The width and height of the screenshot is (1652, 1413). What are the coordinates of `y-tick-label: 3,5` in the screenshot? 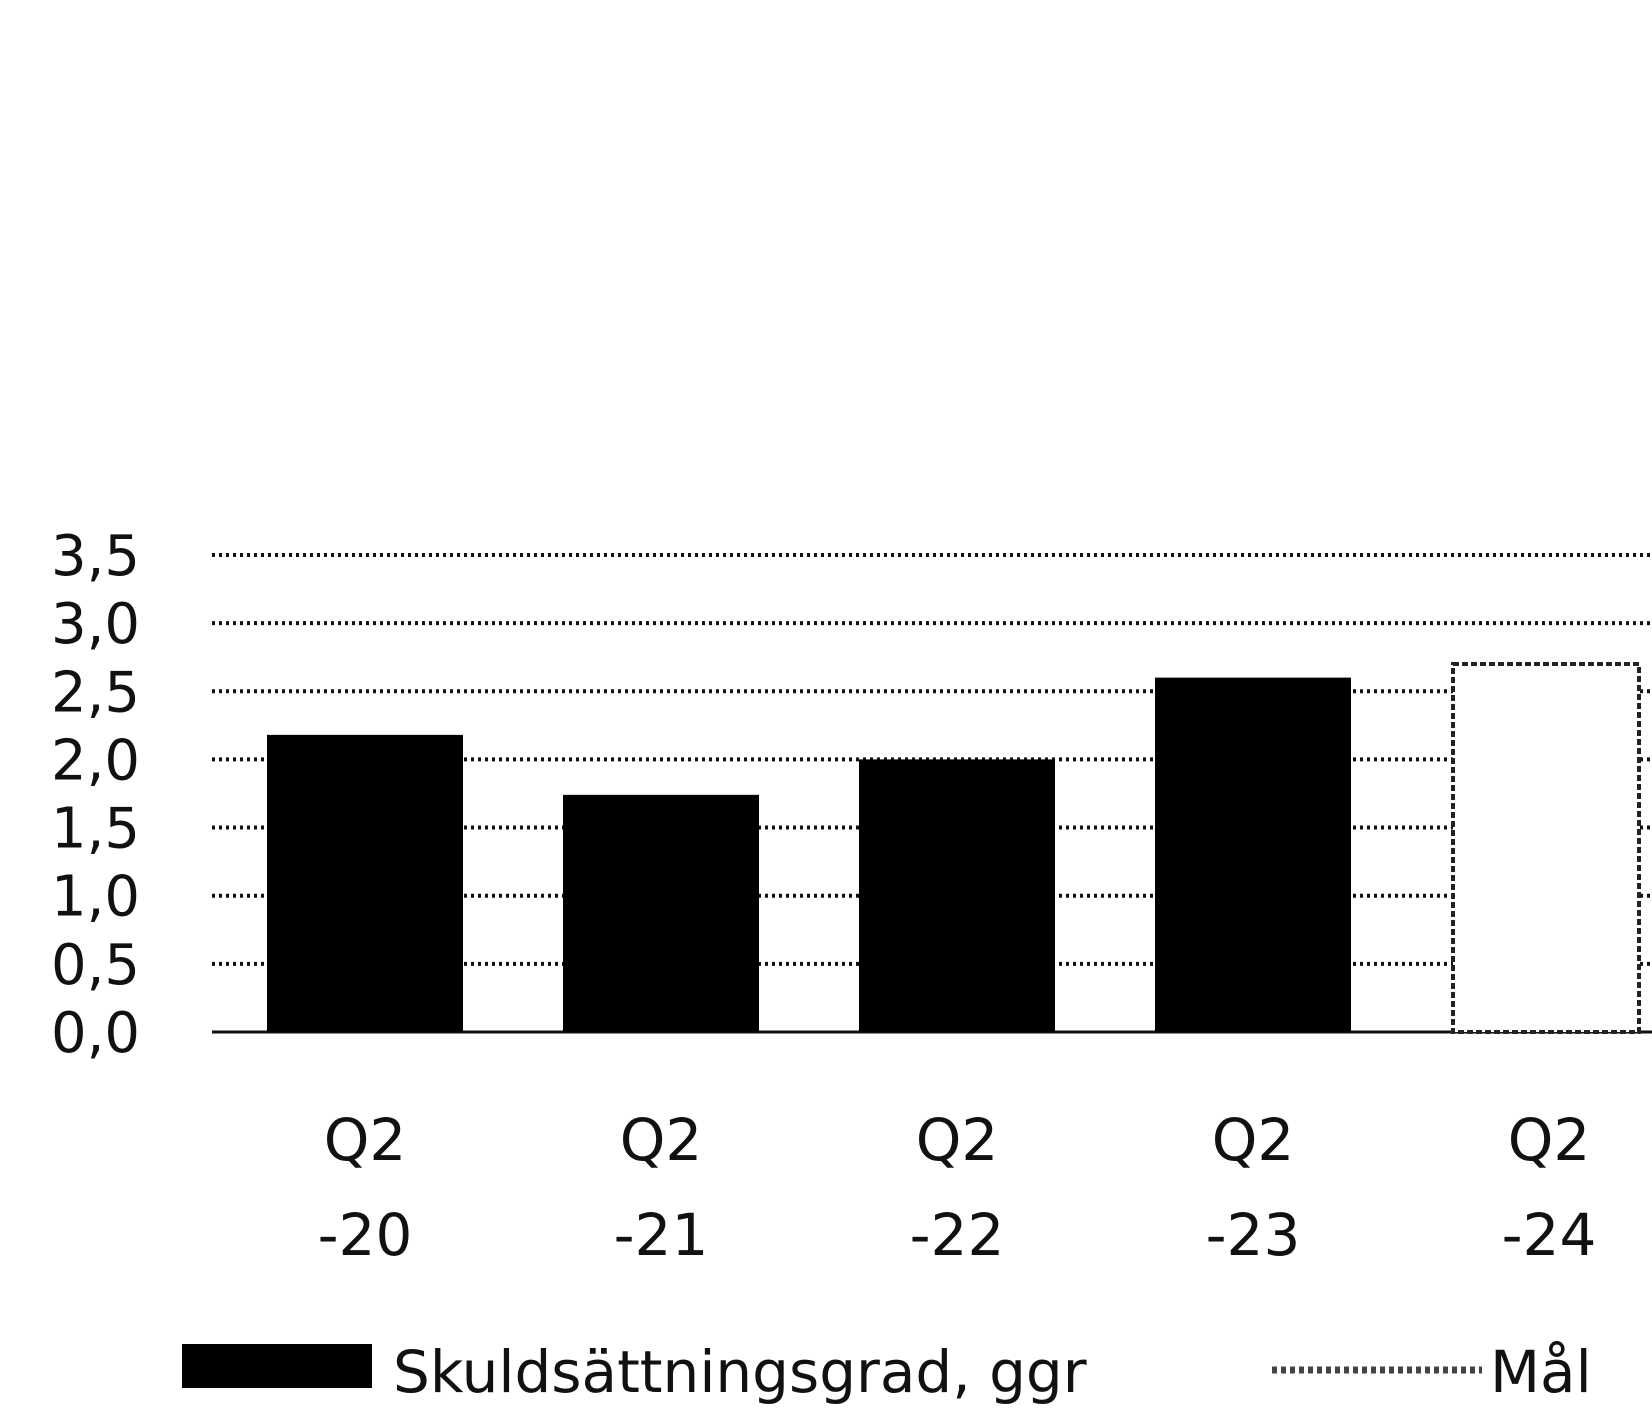 It's located at (95, 556).